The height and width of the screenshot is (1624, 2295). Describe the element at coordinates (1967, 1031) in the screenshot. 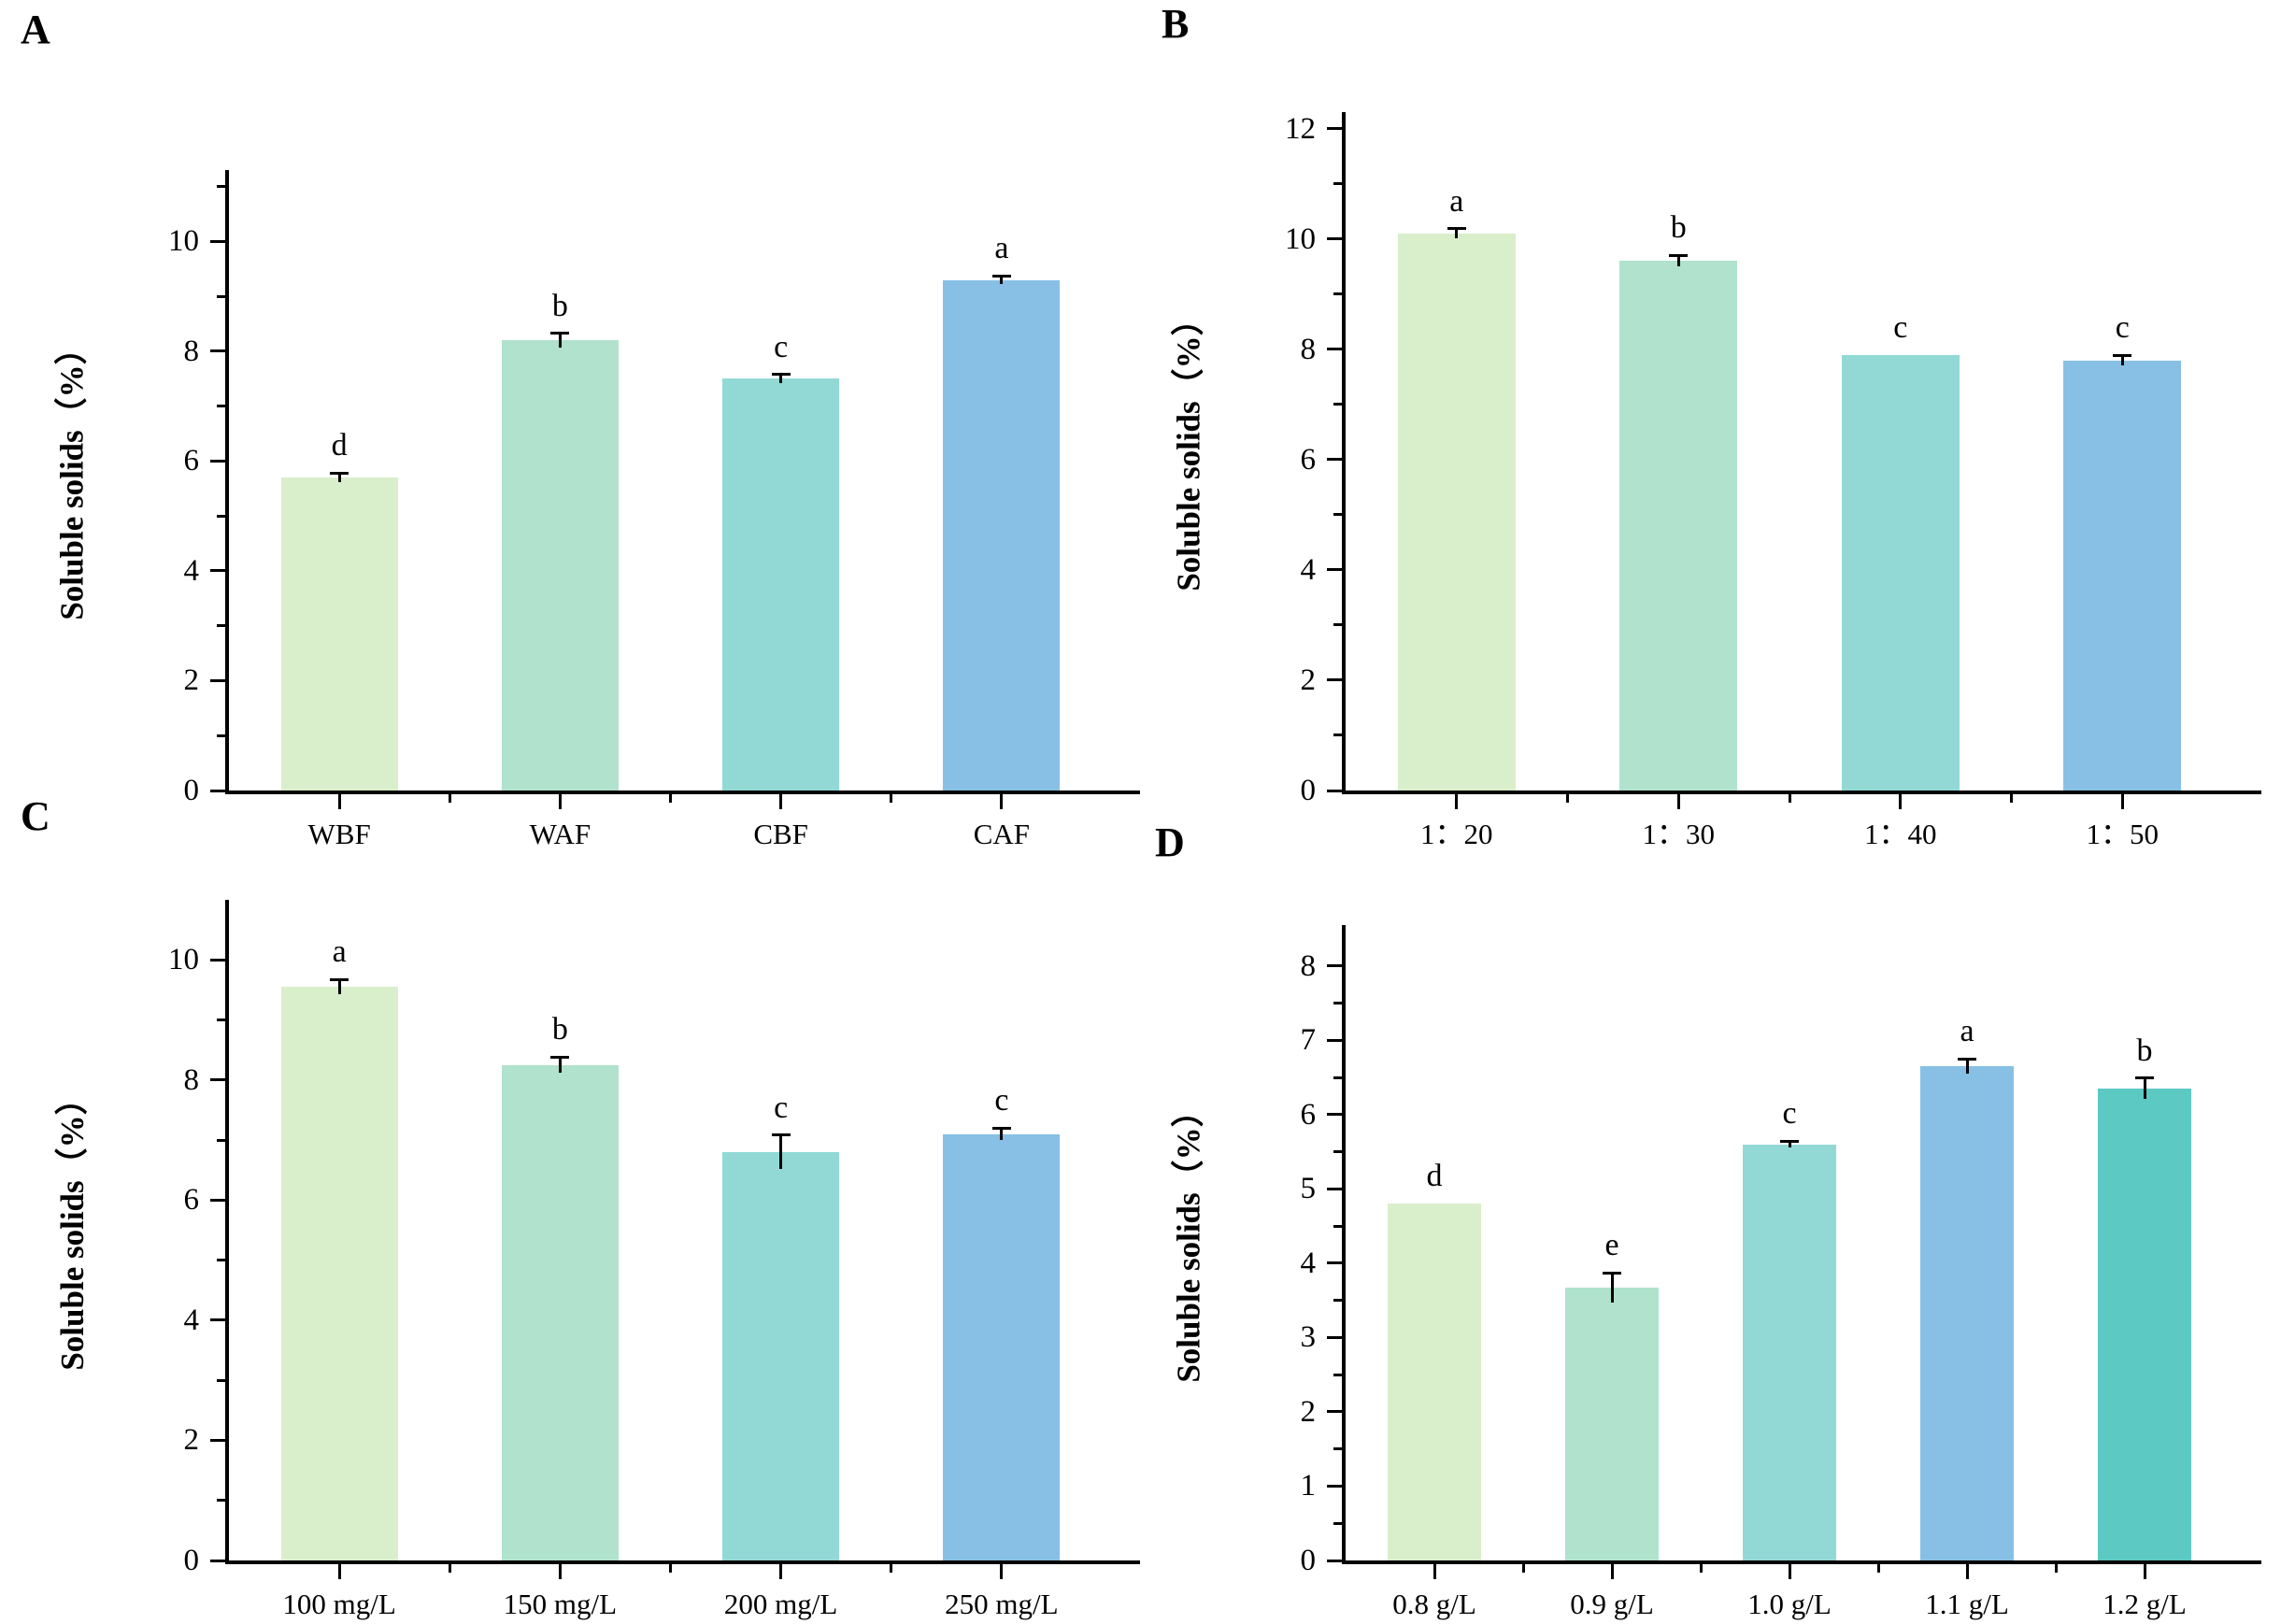

I see `significance-letter: a` at that location.